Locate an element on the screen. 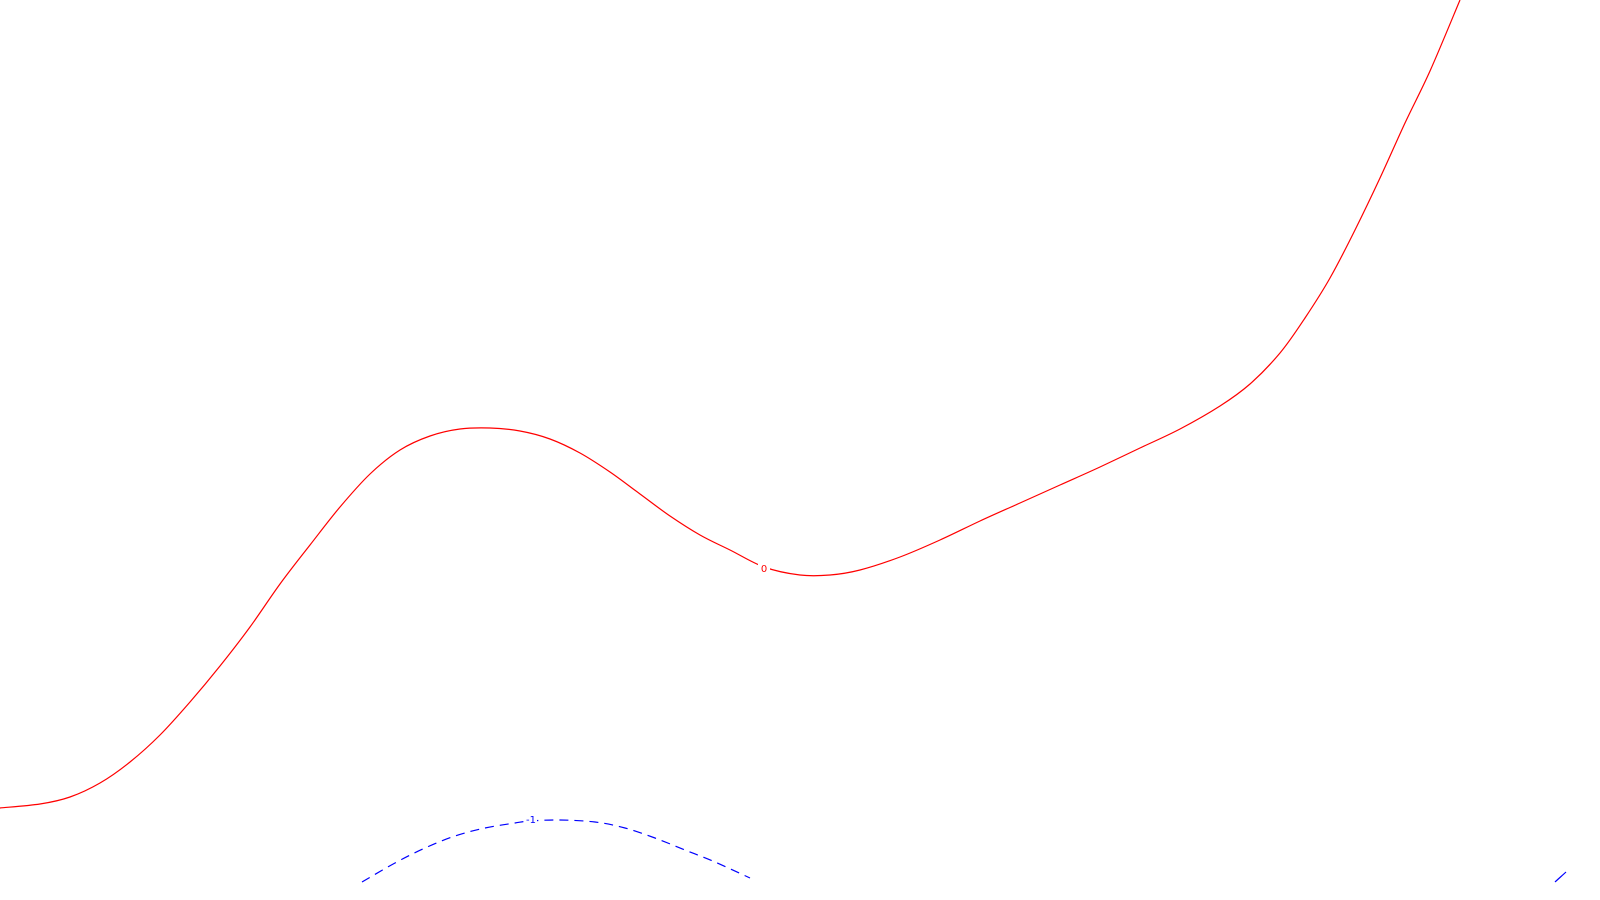 This screenshot has height=900, width=1600. contour-label-0: 0 is located at coordinates (764, 569).